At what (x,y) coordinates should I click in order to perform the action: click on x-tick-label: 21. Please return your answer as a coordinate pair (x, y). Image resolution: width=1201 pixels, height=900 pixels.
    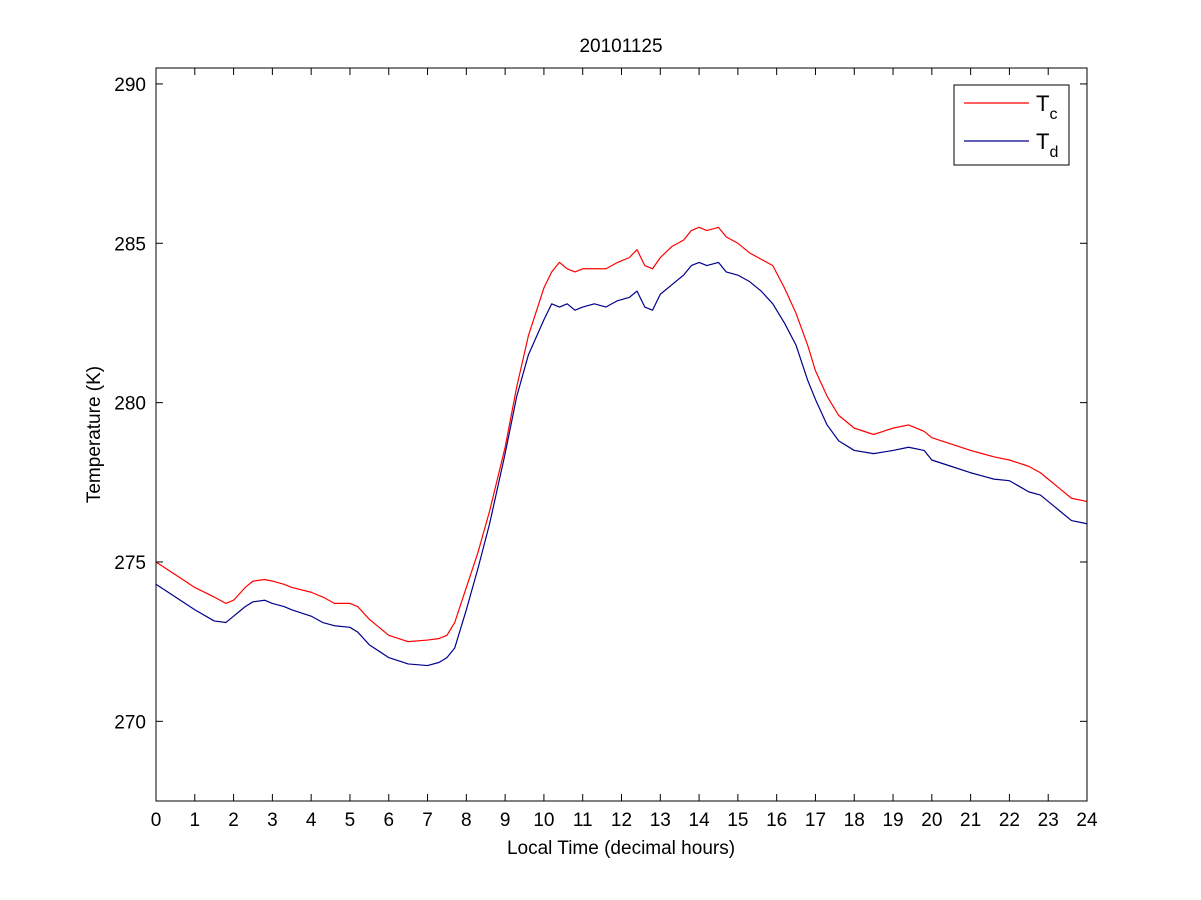
    Looking at the image, I should click on (970, 820).